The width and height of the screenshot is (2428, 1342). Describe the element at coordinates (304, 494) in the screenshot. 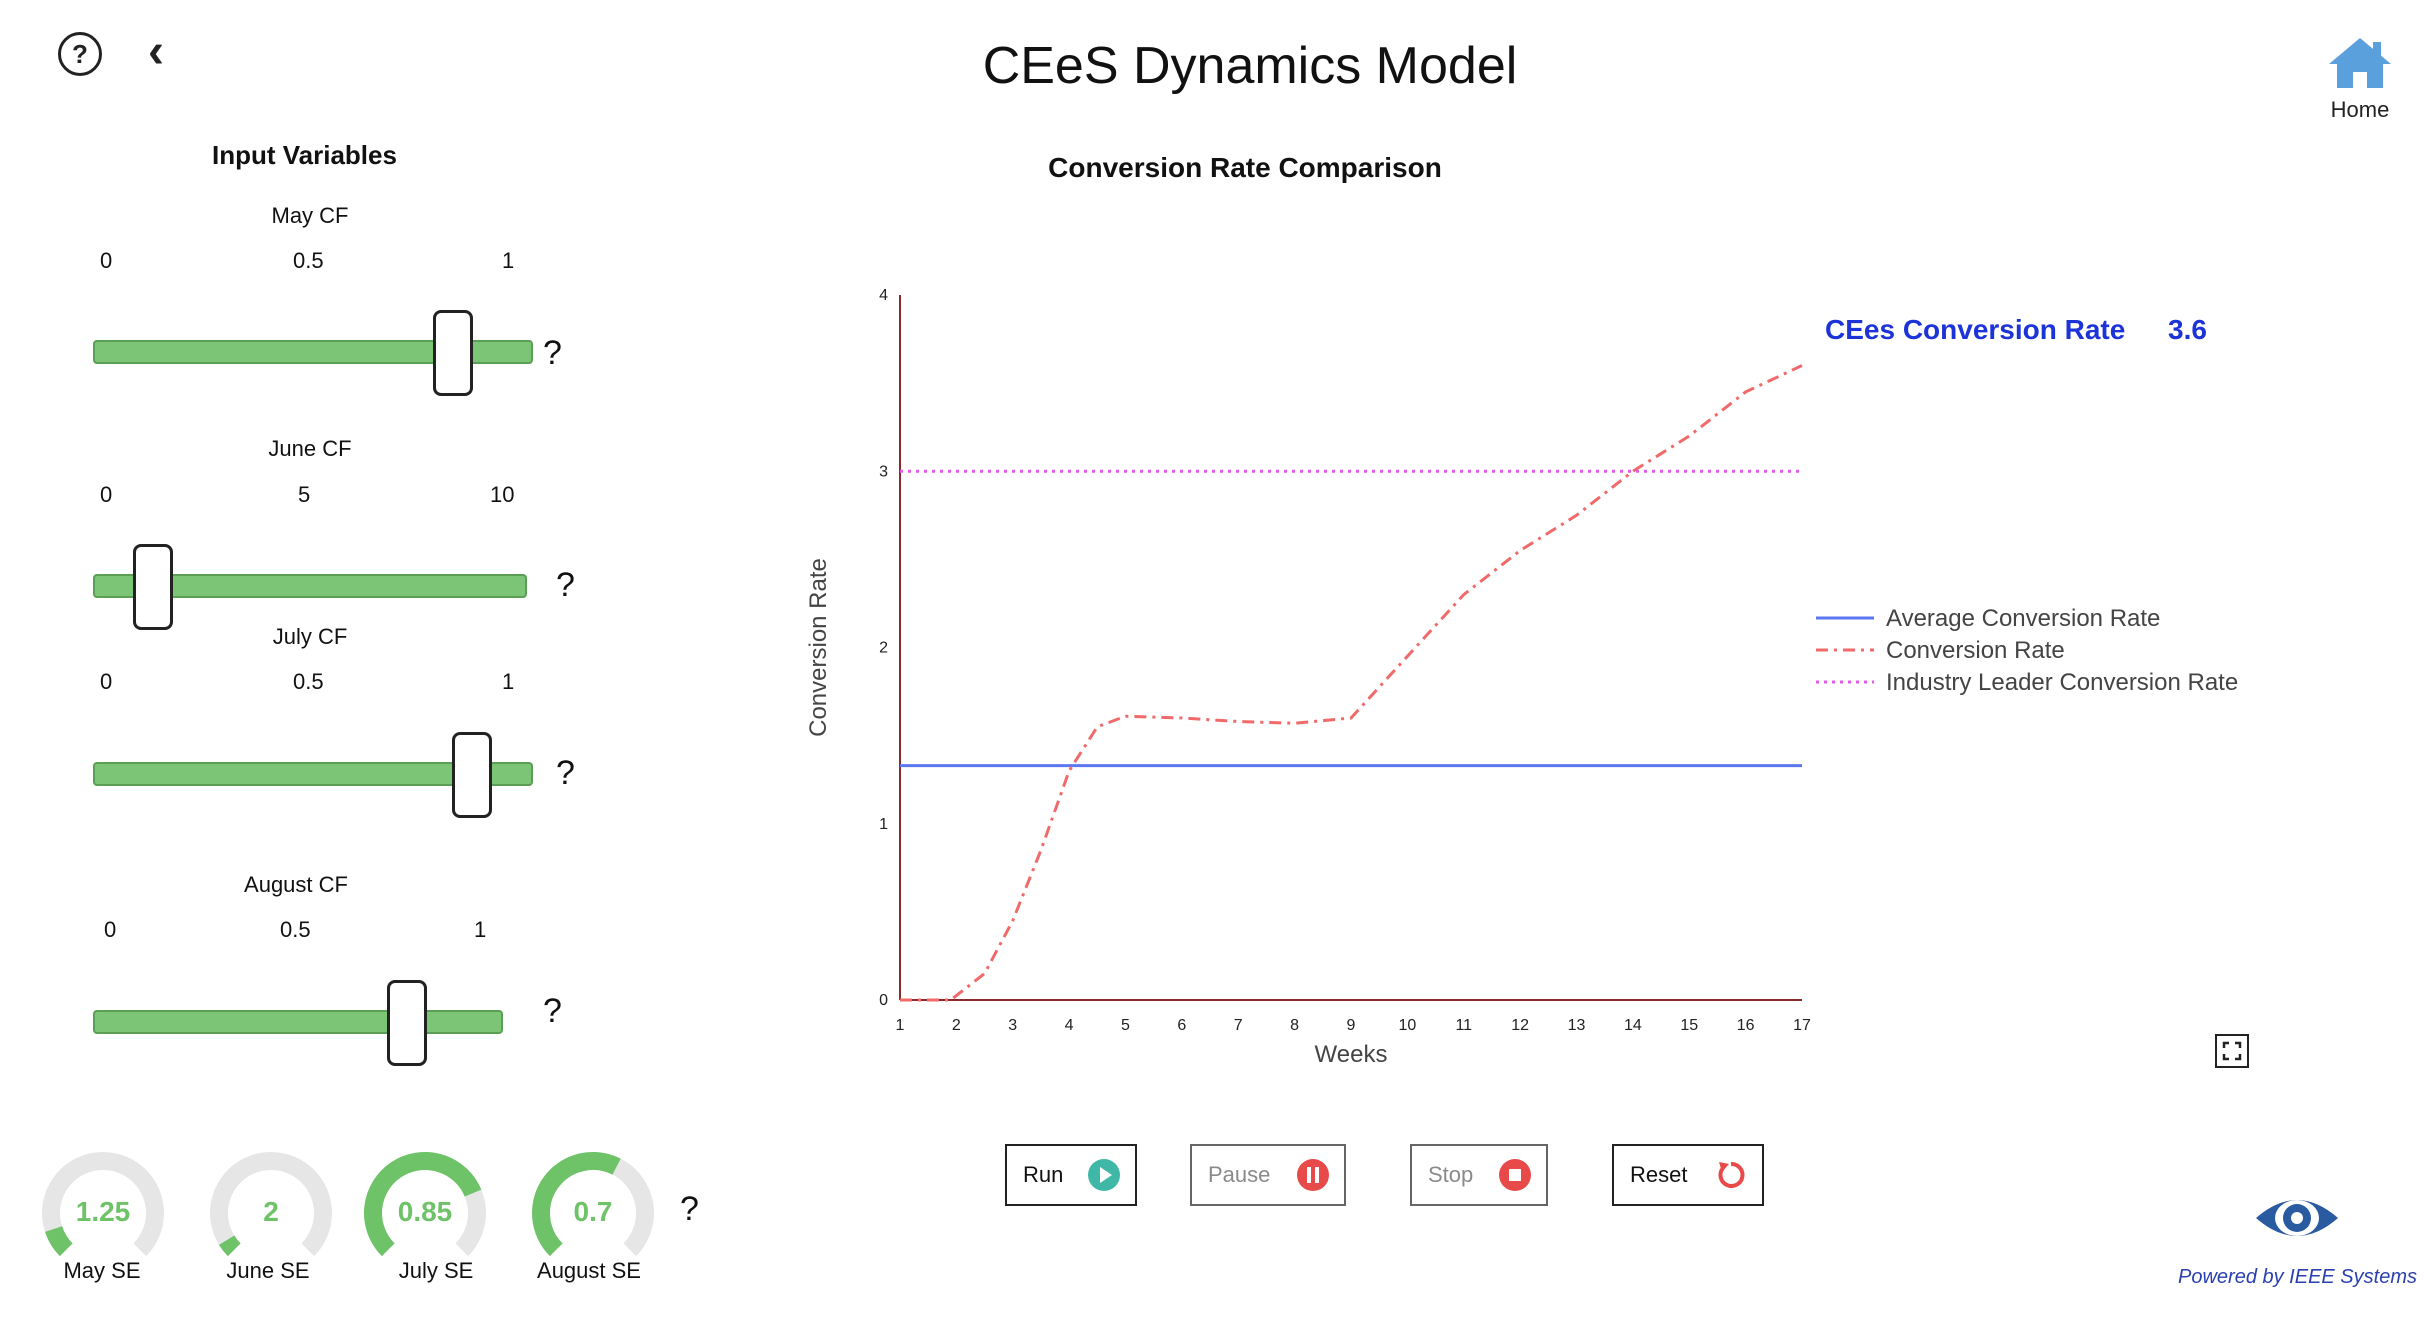

I see `slider-tick: 5` at that location.